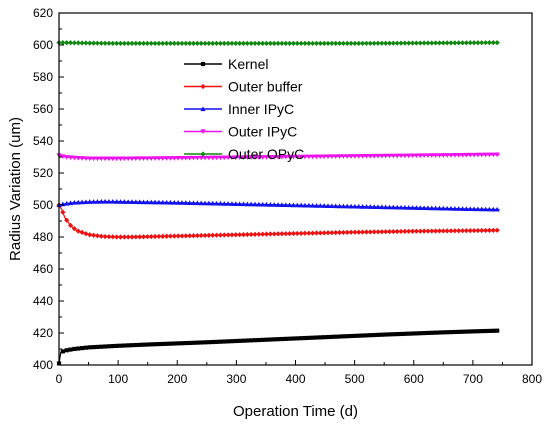 The image size is (550, 427). What do you see at coordinates (203, 154) in the screenshot?
I see `legend-marker` at bounding box center [203, 154].